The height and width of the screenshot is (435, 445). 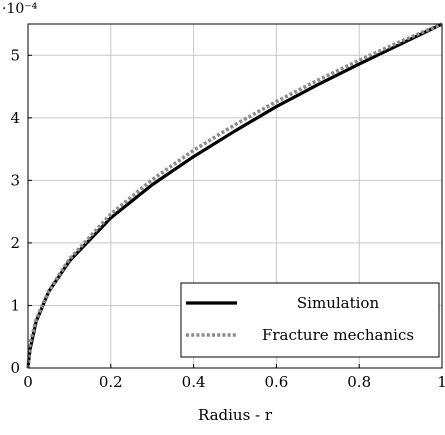 I want to click on x-tick-label: 0.4, so click(x=194, y=382).